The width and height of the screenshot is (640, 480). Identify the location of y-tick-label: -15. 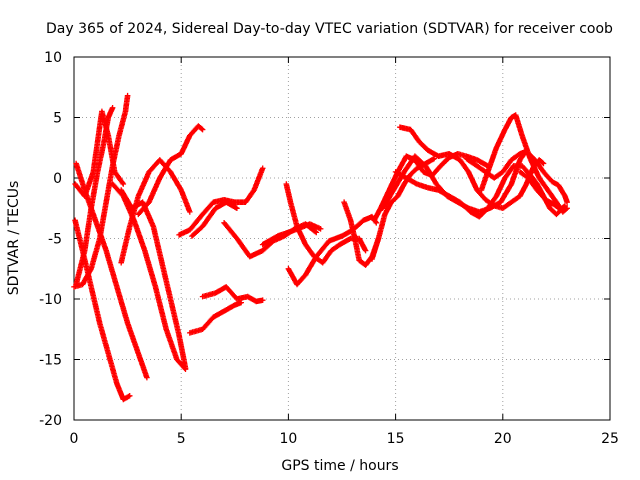
(50, 361).